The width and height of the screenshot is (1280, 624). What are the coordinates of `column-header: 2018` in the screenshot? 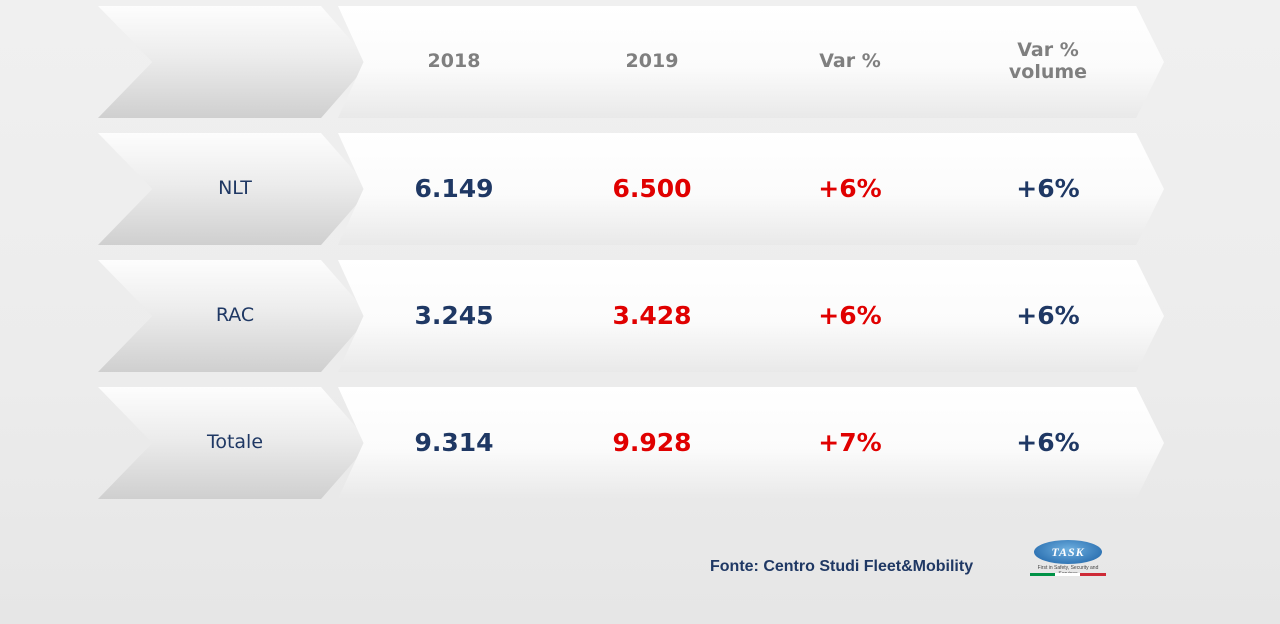 It's located at (454, 61).